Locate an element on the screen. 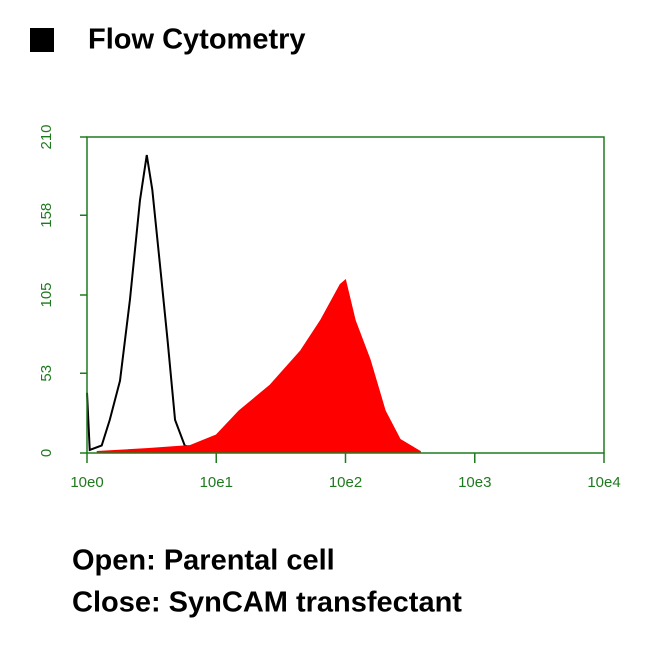 Image resolution: width=650 pixels, height=650 pixels. x-tick-label: 10e1 is located at coordinates (216, 482).